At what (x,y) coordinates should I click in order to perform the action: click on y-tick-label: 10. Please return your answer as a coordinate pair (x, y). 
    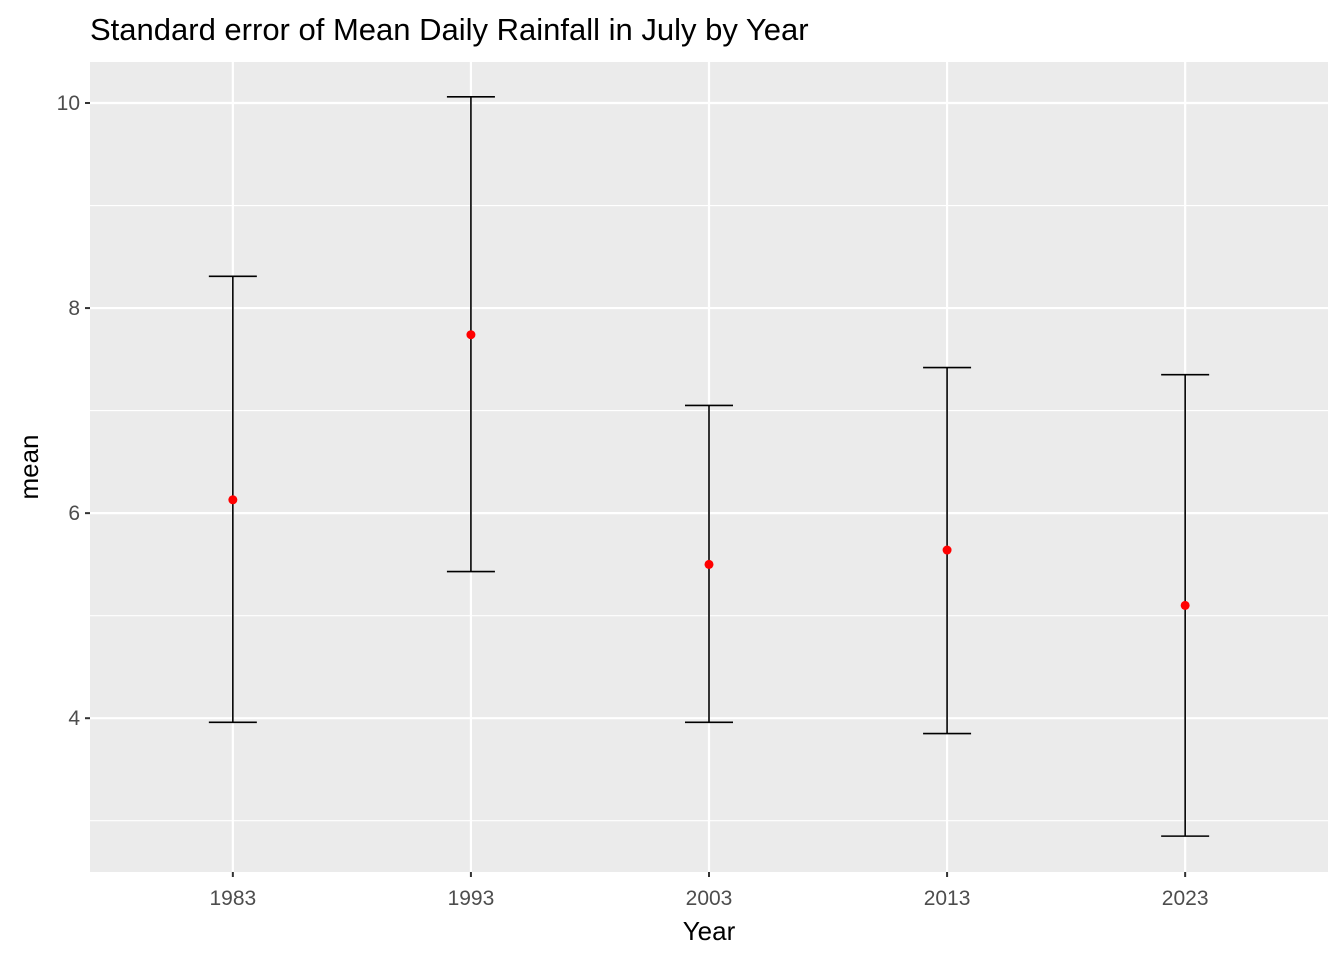
    Looking at the image, I should click on (68, 103).